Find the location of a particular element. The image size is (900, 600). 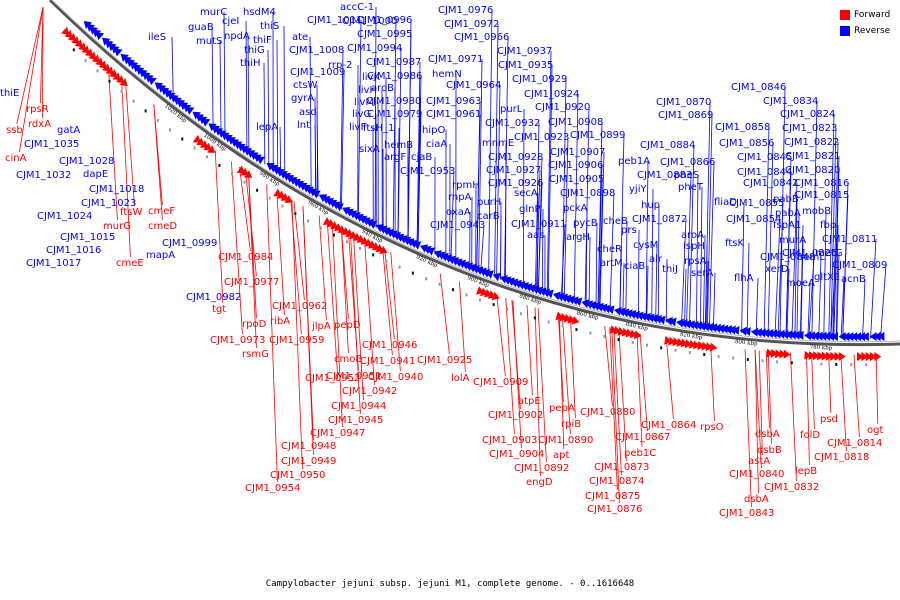

reverse-gene-label: hsdM4 is located at coordinates (259, 12).